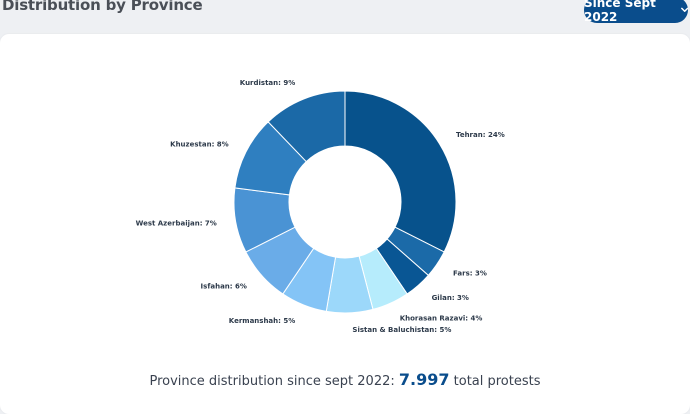  Describe the element at coordinates (424, 379) in the screenshot. I see `total-count: 7.997` at that location.